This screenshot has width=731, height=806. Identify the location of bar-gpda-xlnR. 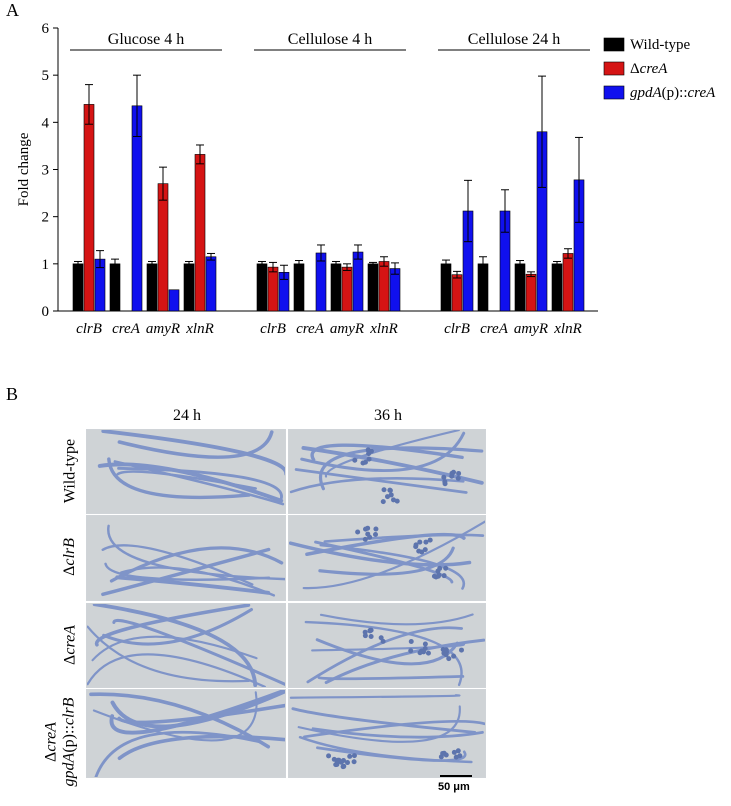
(395, 290).